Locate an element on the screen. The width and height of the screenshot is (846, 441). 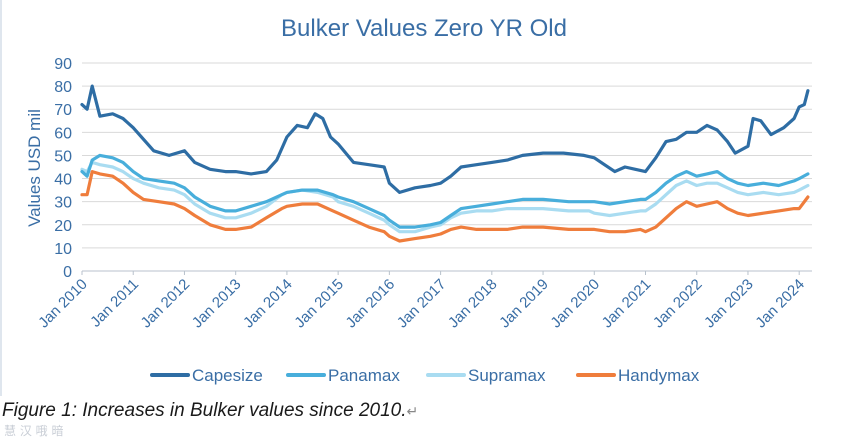
y-tick-label: 40 is located at coordinates (63, 180).